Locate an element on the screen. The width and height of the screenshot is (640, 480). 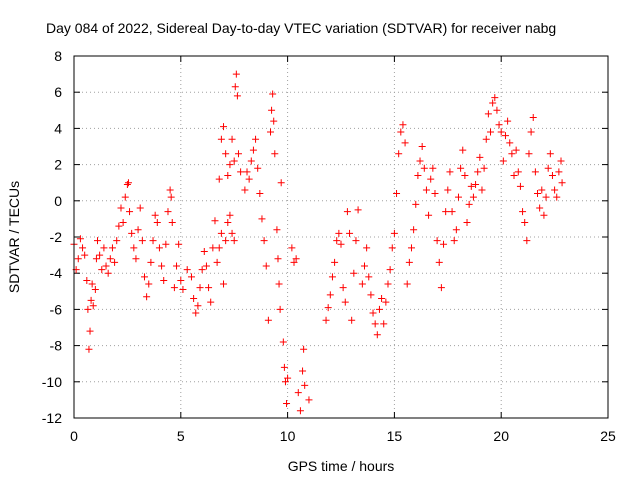
x-tick-label: 0 is located at coordinates (74, 436).